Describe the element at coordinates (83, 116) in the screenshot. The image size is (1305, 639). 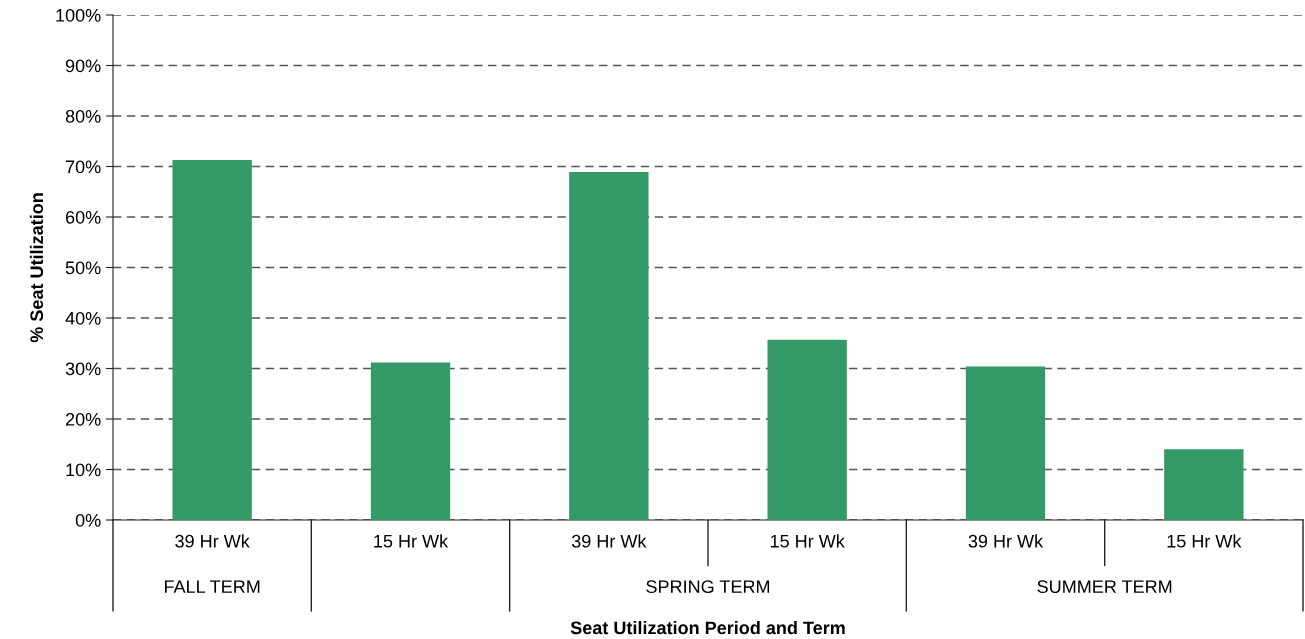
I see `y-tick-label: 80%` at that location.